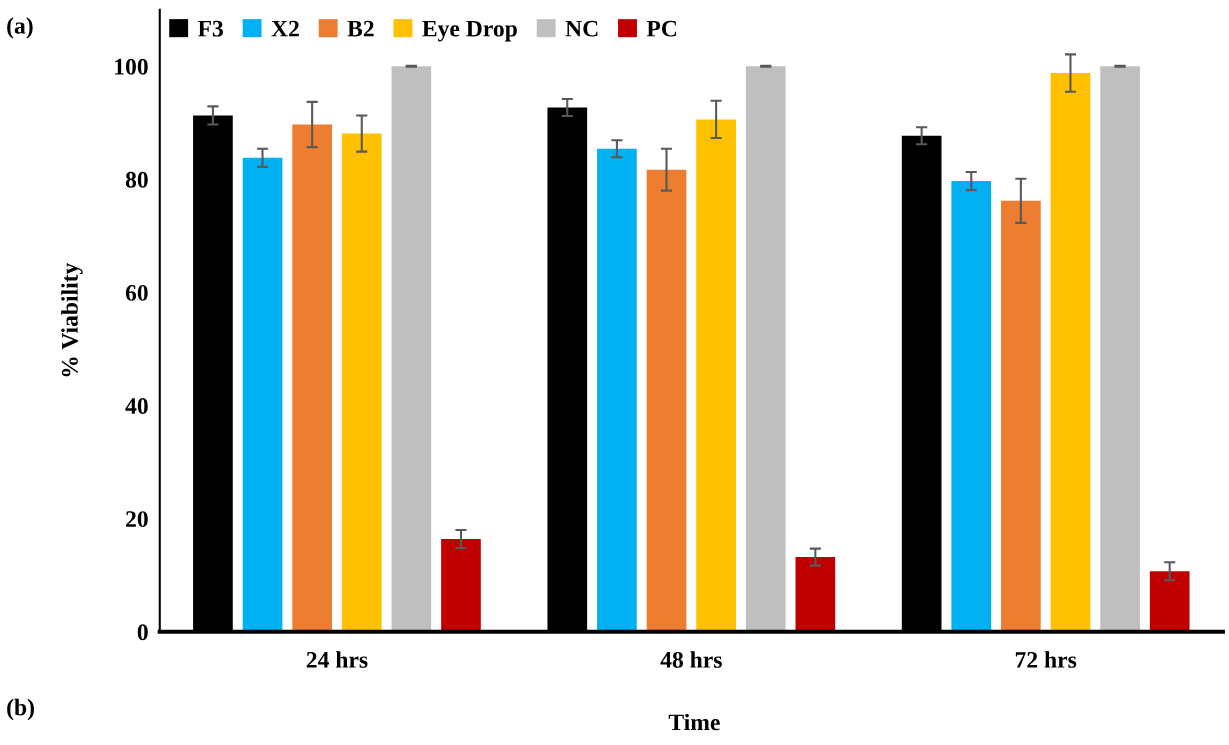 This screenshot has width=1229, height=745. Describe the element at coordinates (581, 28) in the screenshot. I see `legend-label: NC` at that location.